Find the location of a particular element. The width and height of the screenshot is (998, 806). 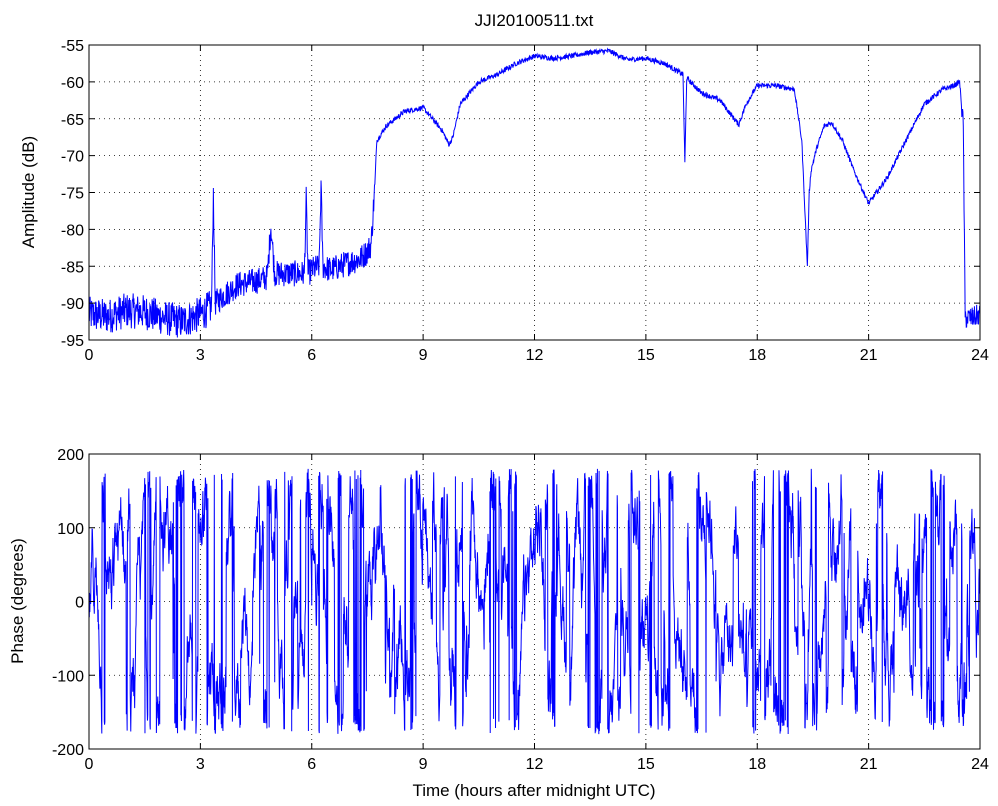

amplitude-x-tick-label: 18 is located at coordinates (757, 355).